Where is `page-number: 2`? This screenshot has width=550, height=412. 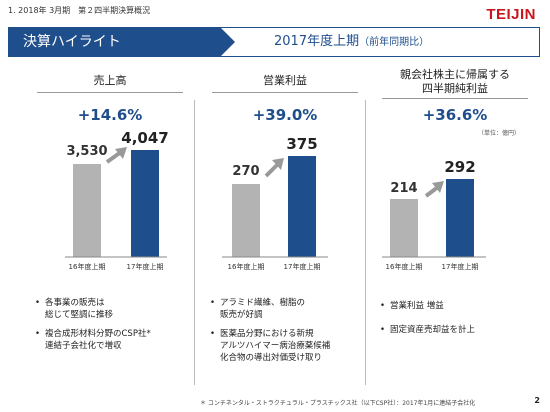
page-number: 2 is located at coordinates (537, 400).